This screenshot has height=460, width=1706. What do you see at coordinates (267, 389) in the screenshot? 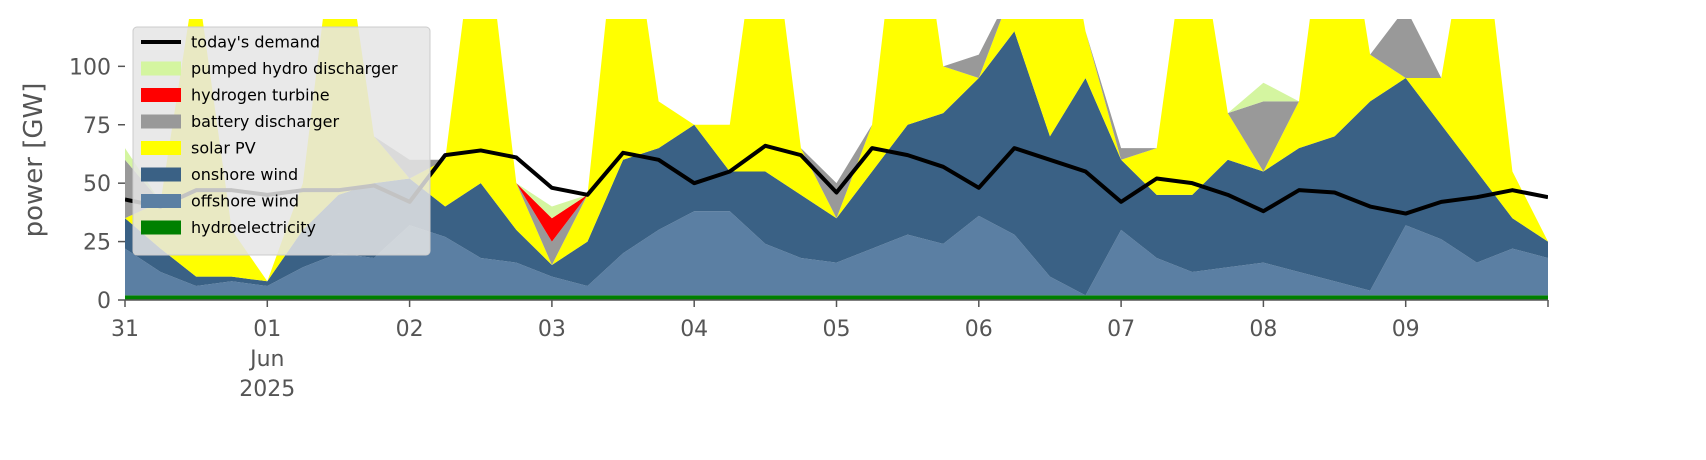
I see `tick-label-line: 2025` at bounding box center [267, 389].